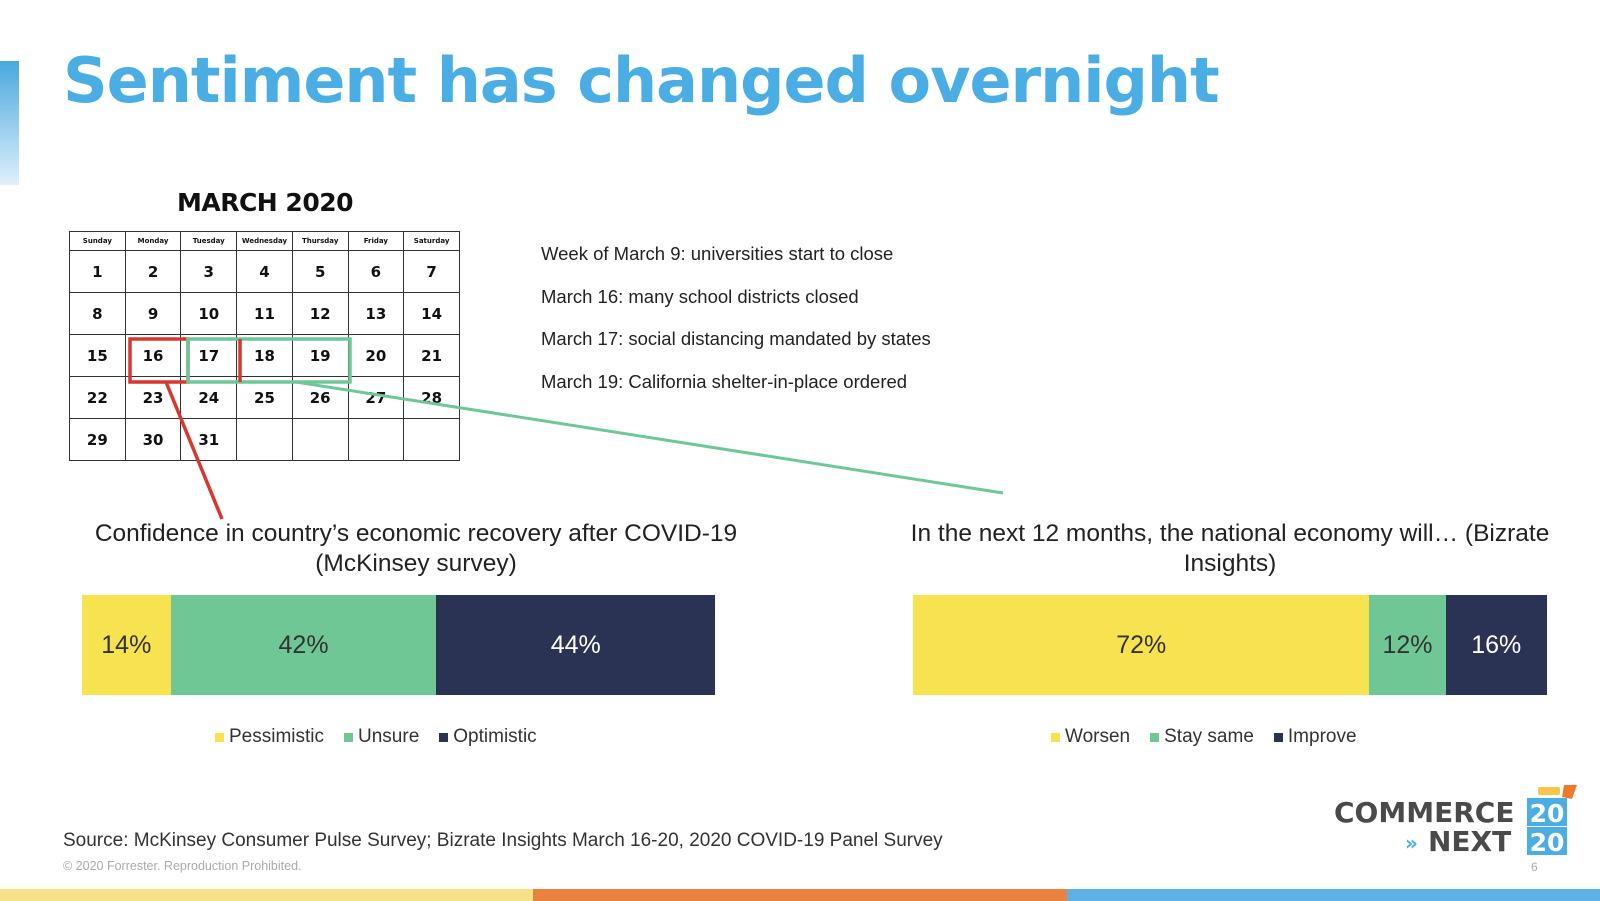 Image resolution: width=1600 pixels, height=901 pixels. I want to click on chart-1-stacked-bar: 14% 42% 44%, so click(398, 645).